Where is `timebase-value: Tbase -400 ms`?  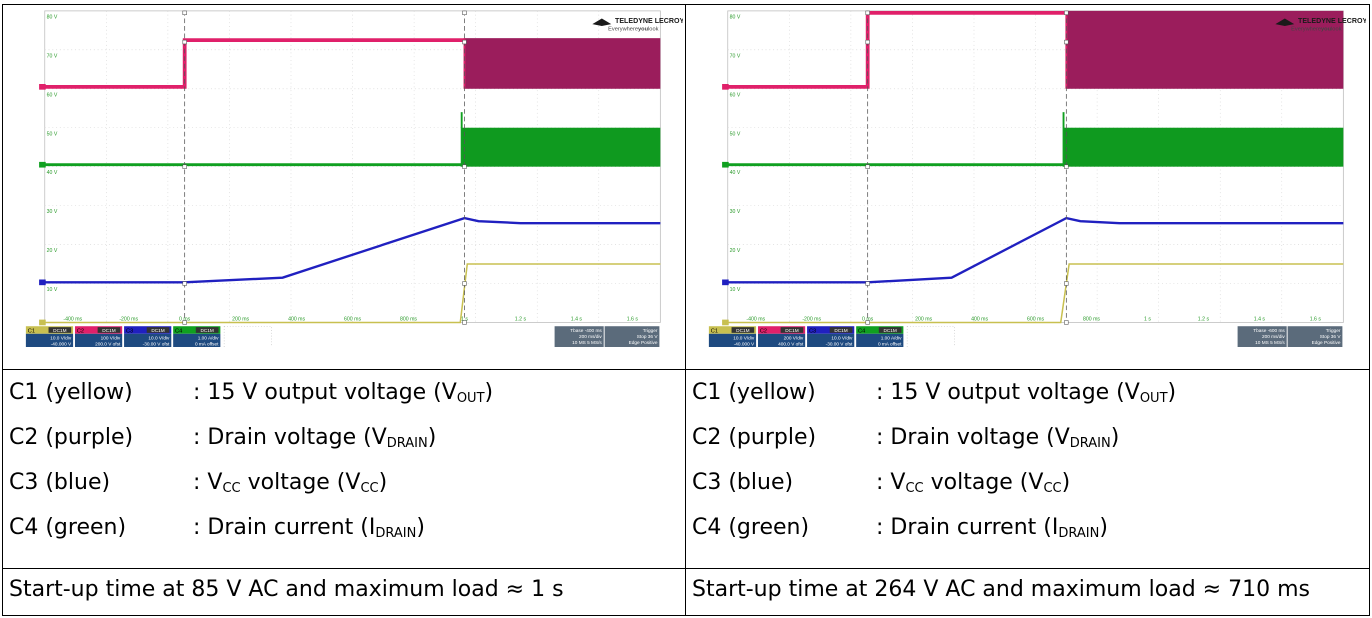
timebase-value: Tbase -400 ms is located at coordinates (586, 331).